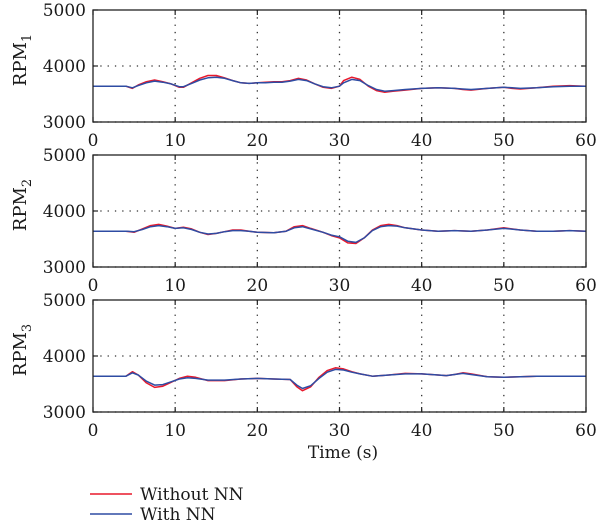 Image resolution: width=600 pixels, height=529 pixels. What do you see at coordinates (27, 328) in the screenshot?
I see `y-axis-label-sub: 3` at bounding box center [27, 328].